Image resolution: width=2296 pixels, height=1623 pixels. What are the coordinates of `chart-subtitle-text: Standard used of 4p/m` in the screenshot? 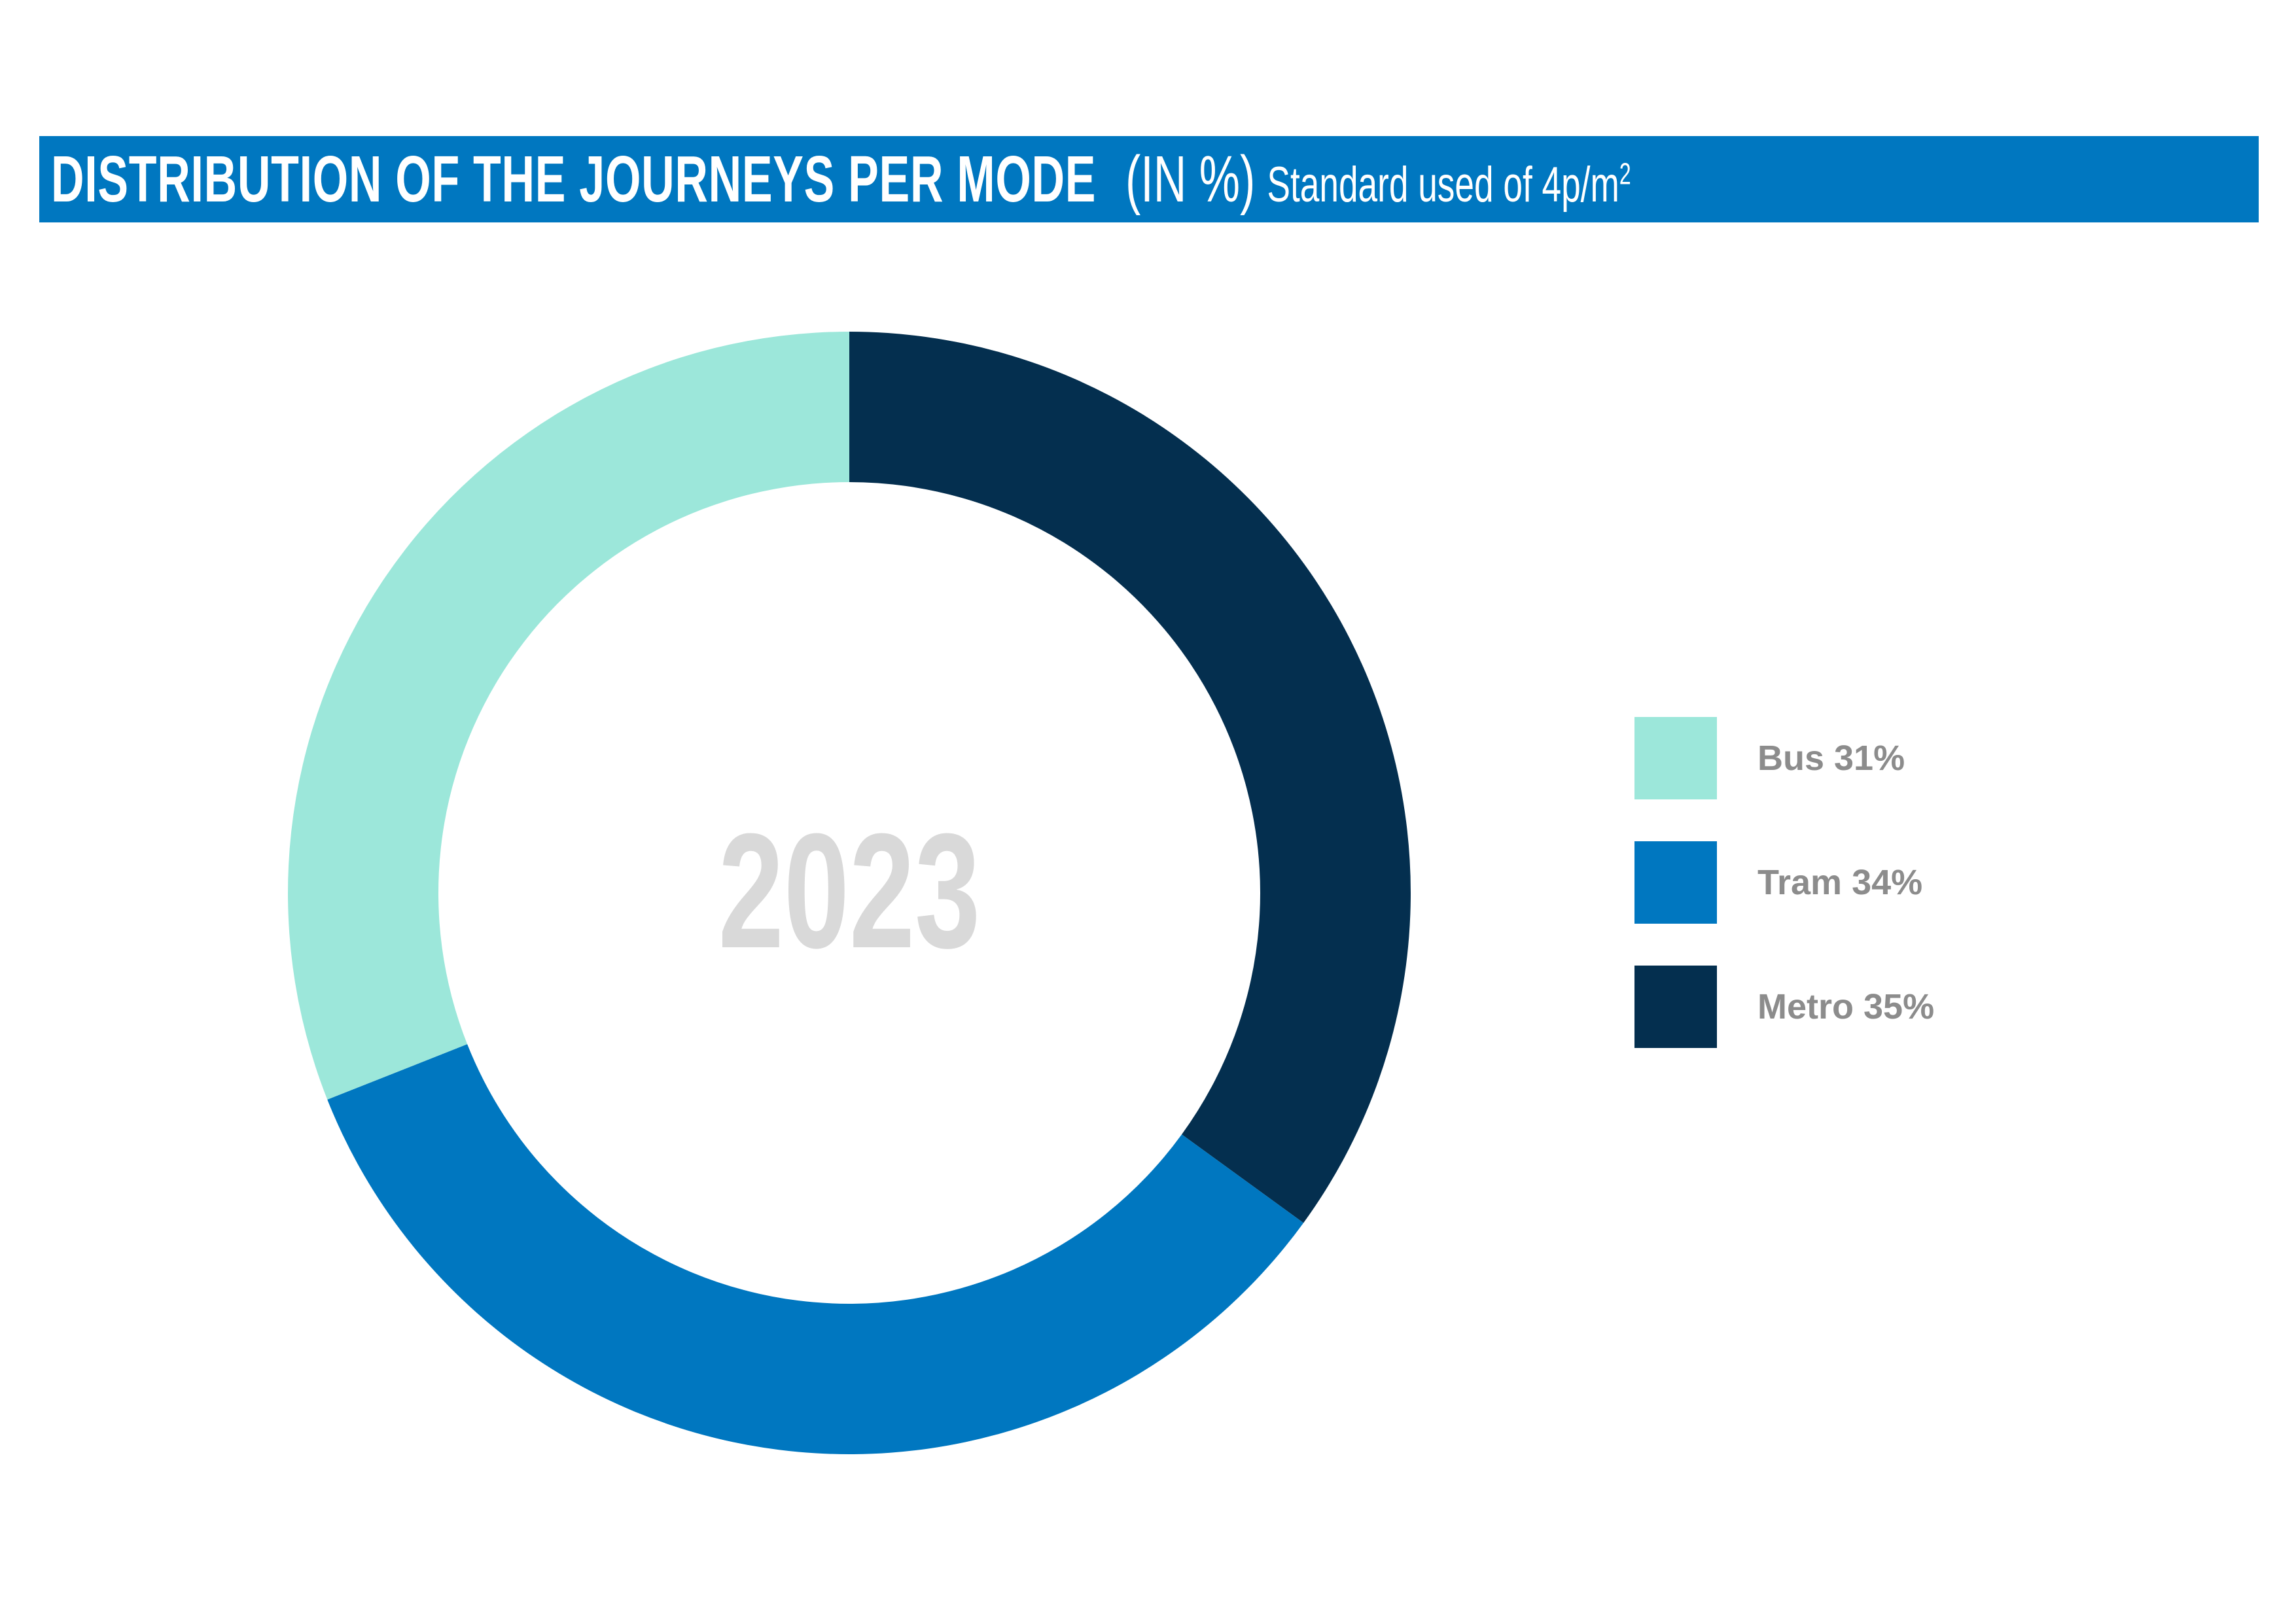 It's located at (1443, 184).